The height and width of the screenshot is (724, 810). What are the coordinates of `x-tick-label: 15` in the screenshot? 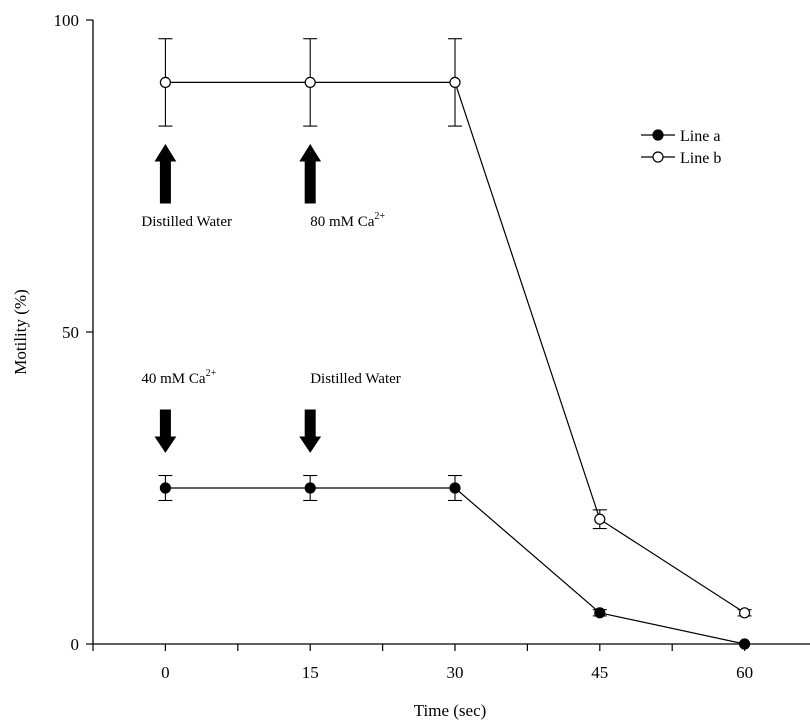 It's located at (310, 672).